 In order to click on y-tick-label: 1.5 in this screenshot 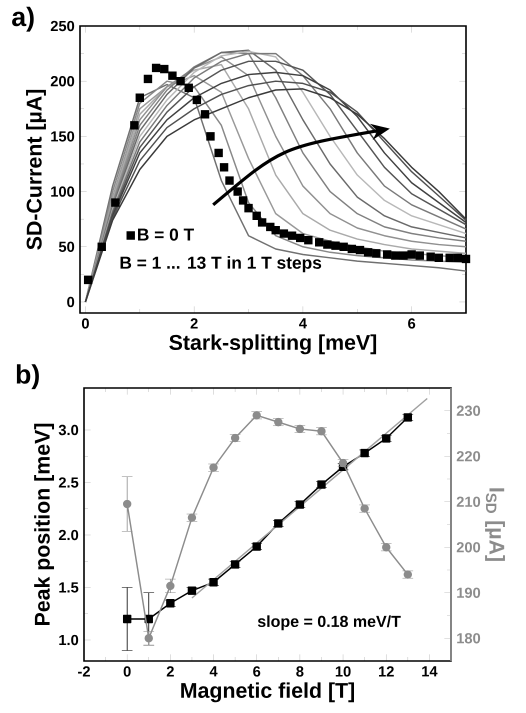, I will do `click(68, 587)`.